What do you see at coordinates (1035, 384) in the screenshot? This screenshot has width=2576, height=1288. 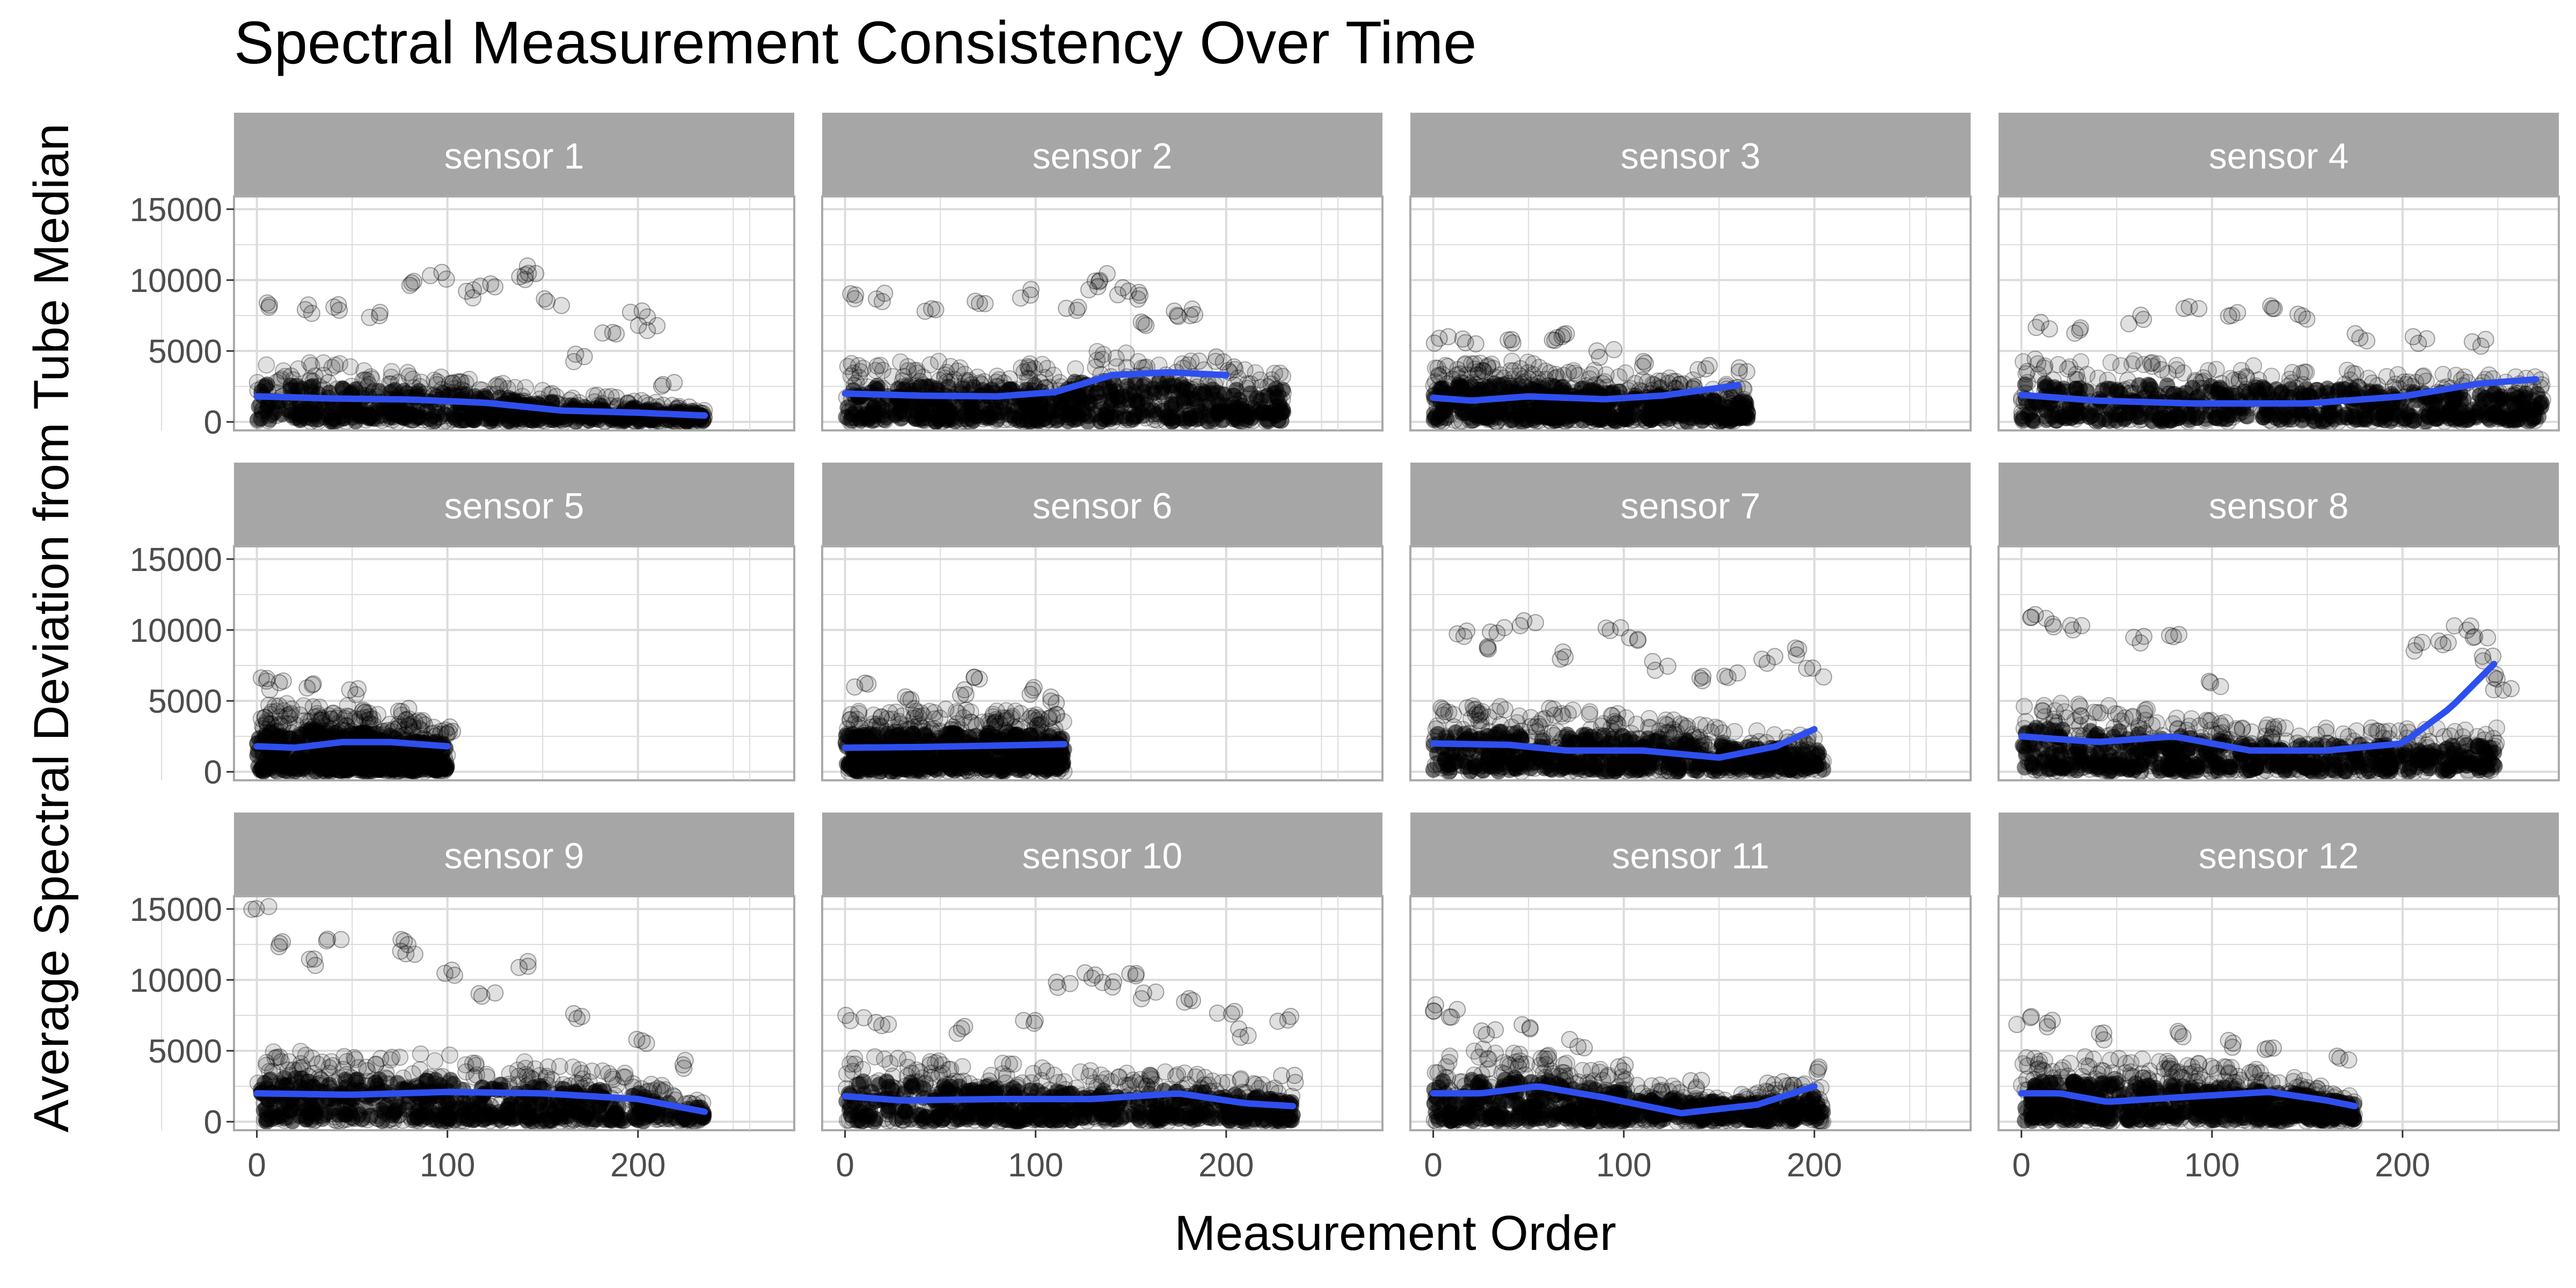 I see `smooth-trend-line` at bounding box center [1035, 384].